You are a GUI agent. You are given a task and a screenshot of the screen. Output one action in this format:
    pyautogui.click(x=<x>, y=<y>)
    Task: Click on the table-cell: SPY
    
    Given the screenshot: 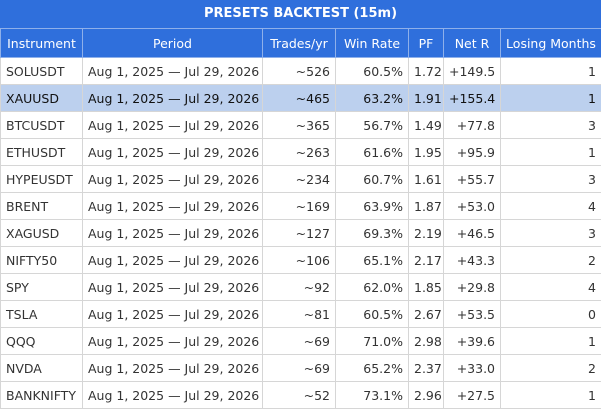 What is the action you would take?
    pyautogui.click(x=41, y=287)
    